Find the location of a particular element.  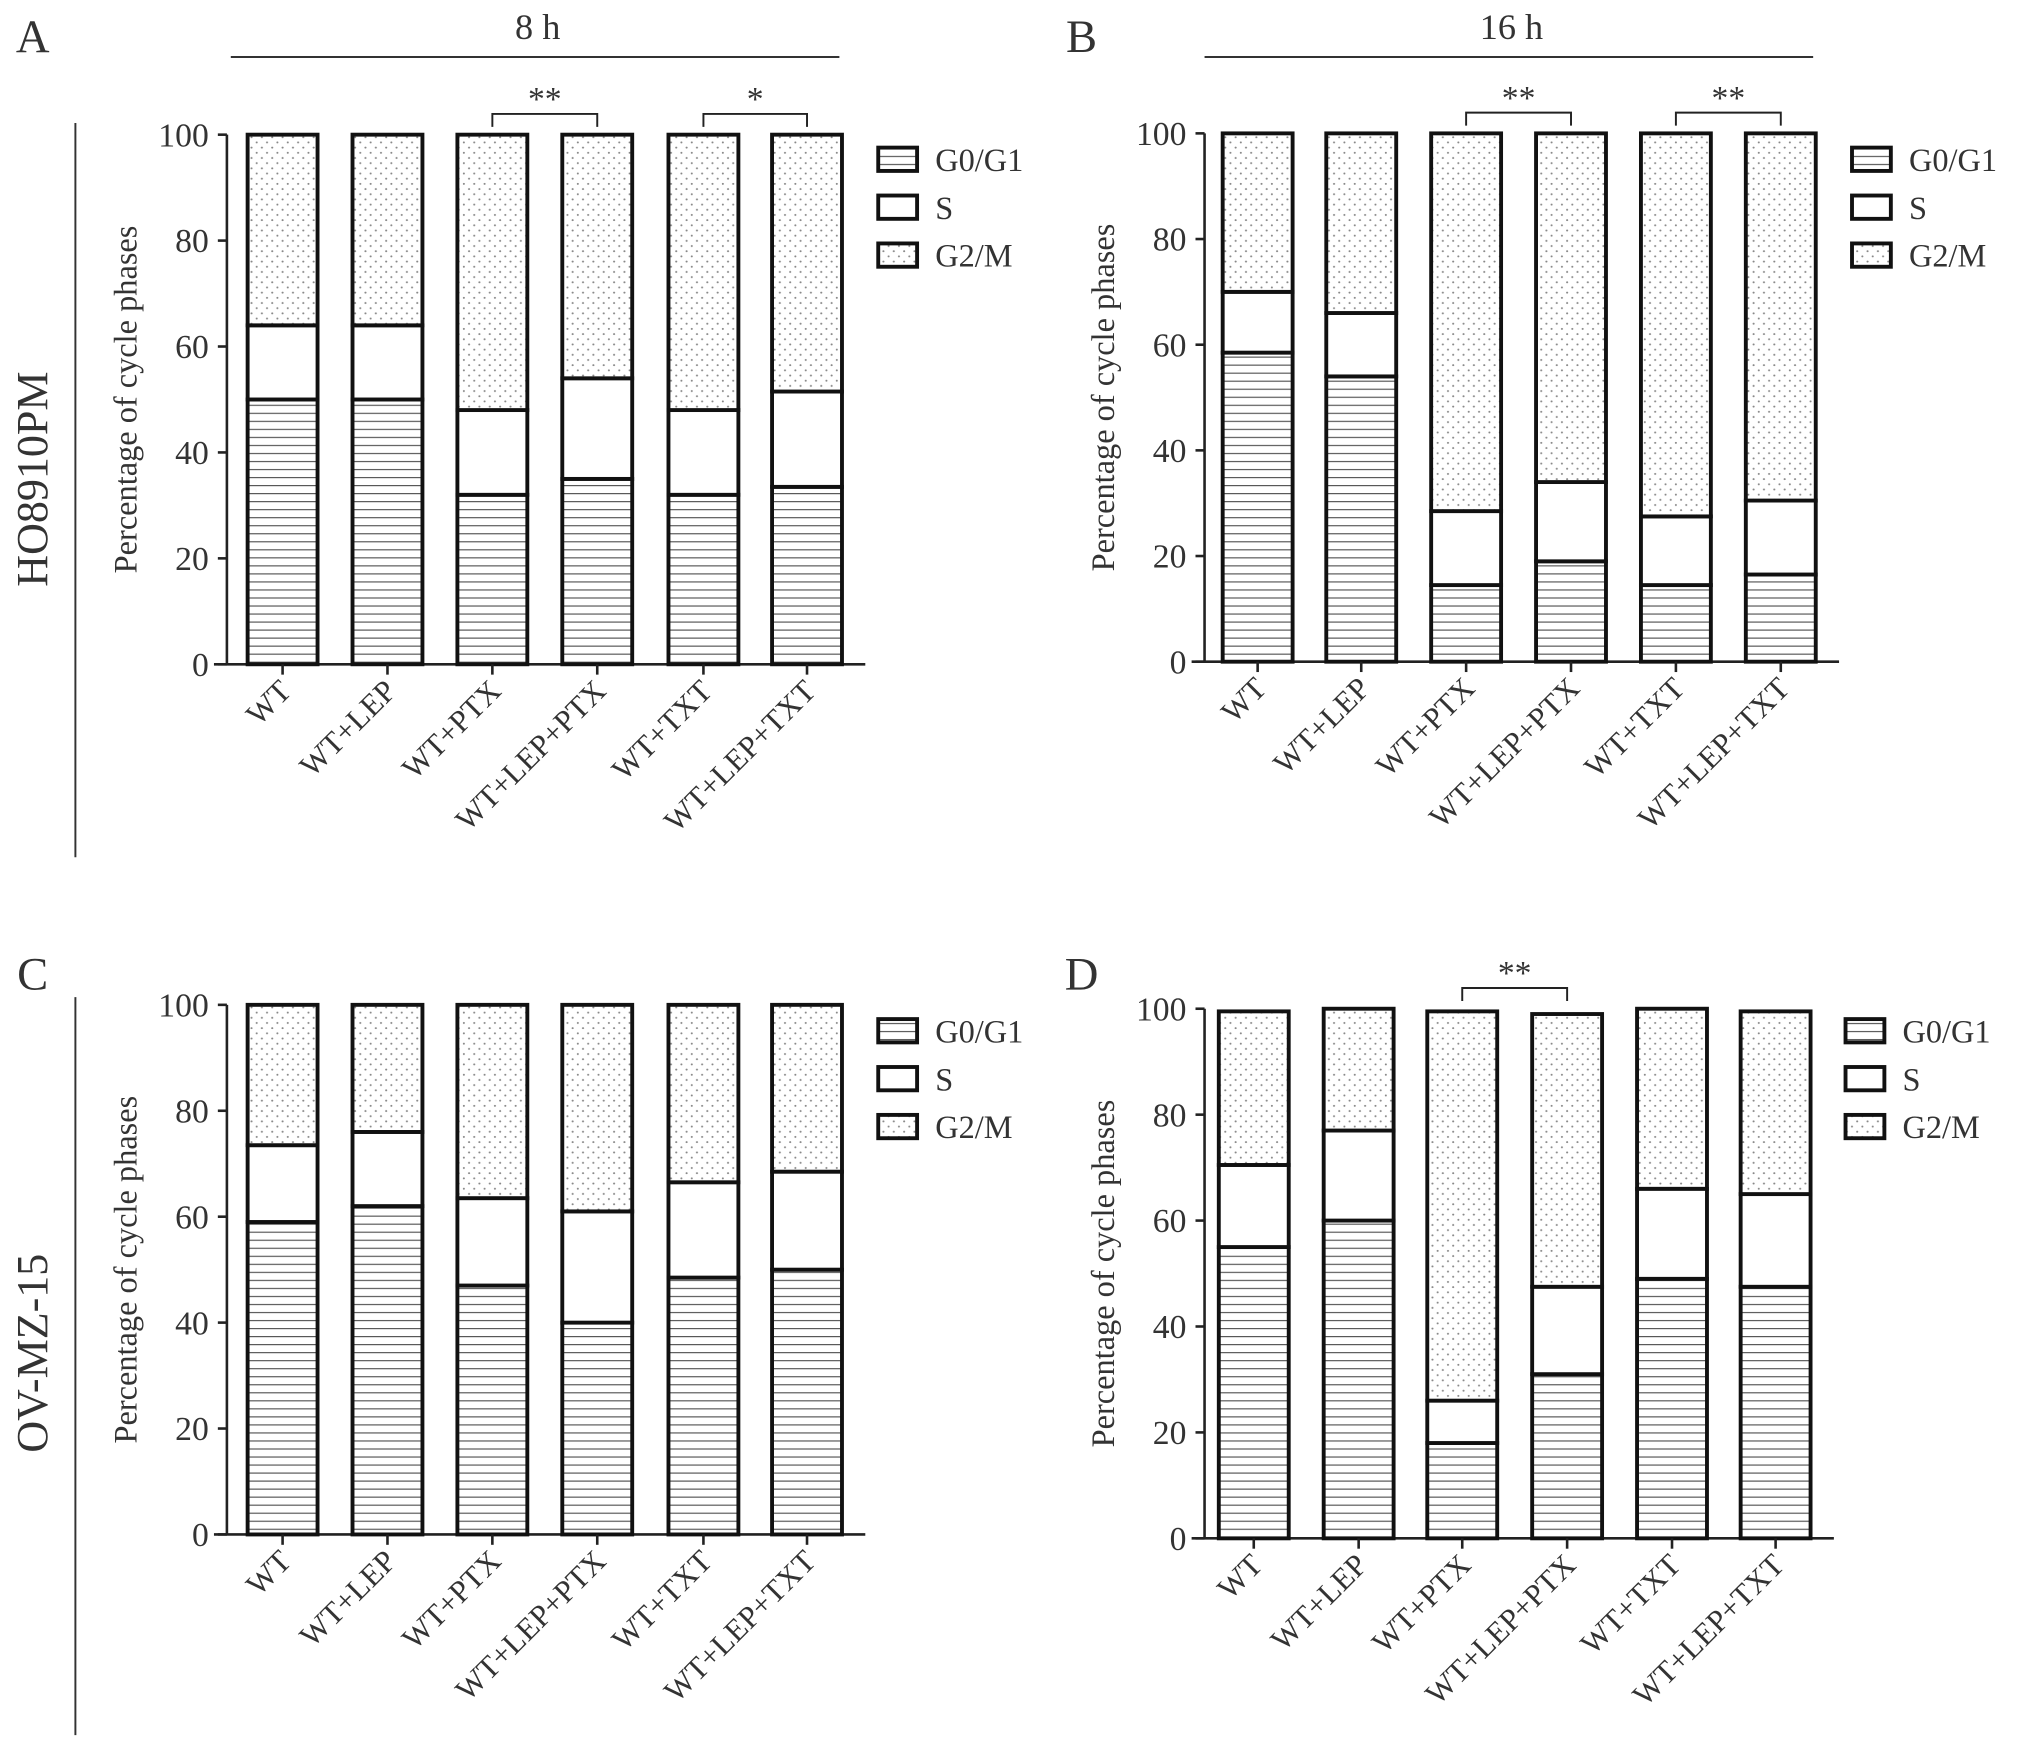

panel-letter: C is located at coordinates (32, 974).